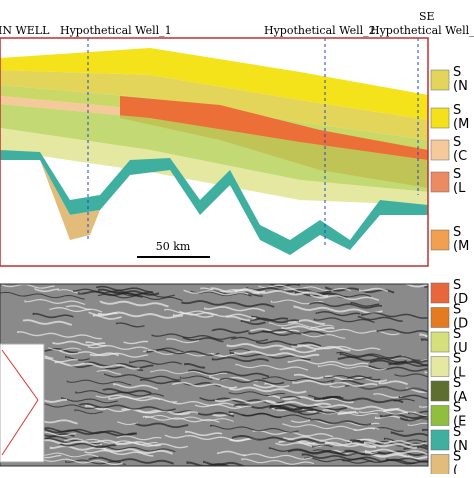  Describe the element at coordinates (460, 348) in the screenshot. I see `legend-sub: (U` at that location.